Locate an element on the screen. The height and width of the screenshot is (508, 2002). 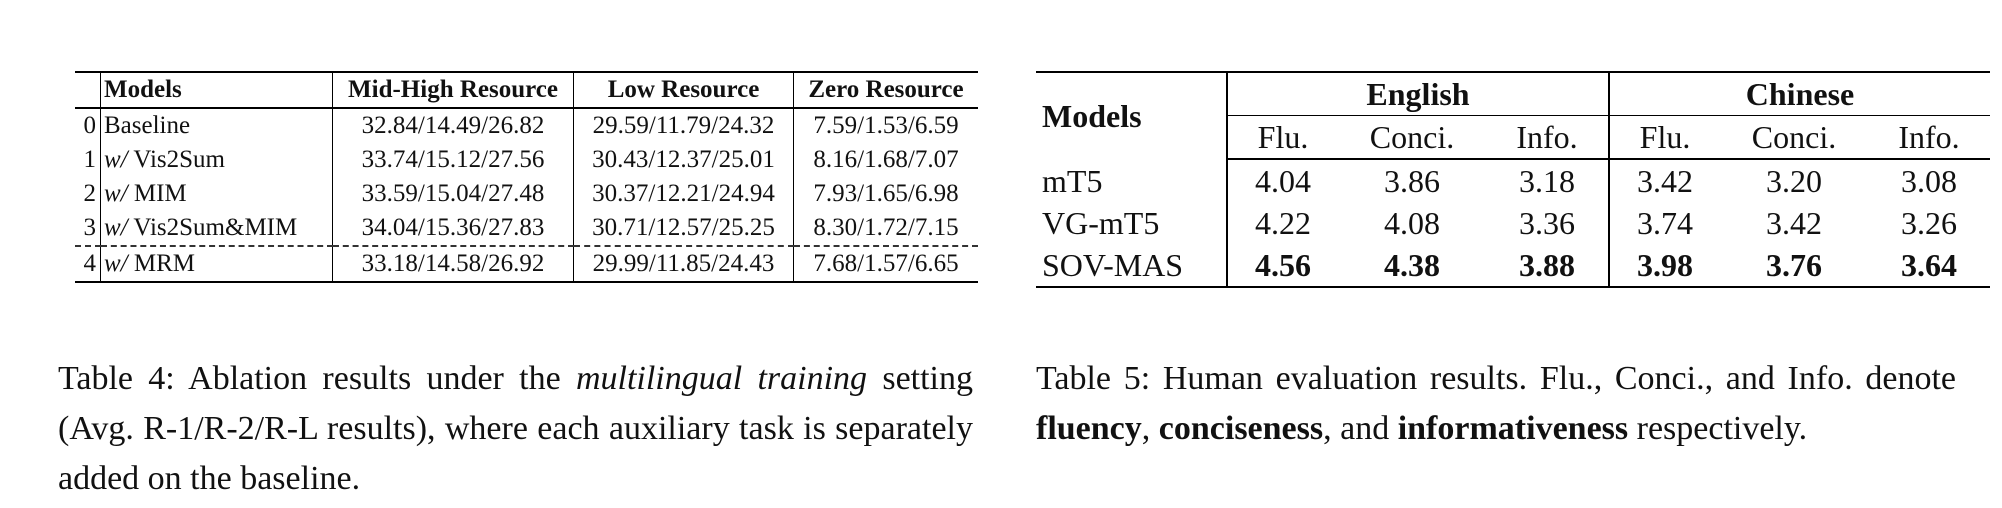
low-score: 30.37/12.21/24.94 is located at coordinates (683, 194).